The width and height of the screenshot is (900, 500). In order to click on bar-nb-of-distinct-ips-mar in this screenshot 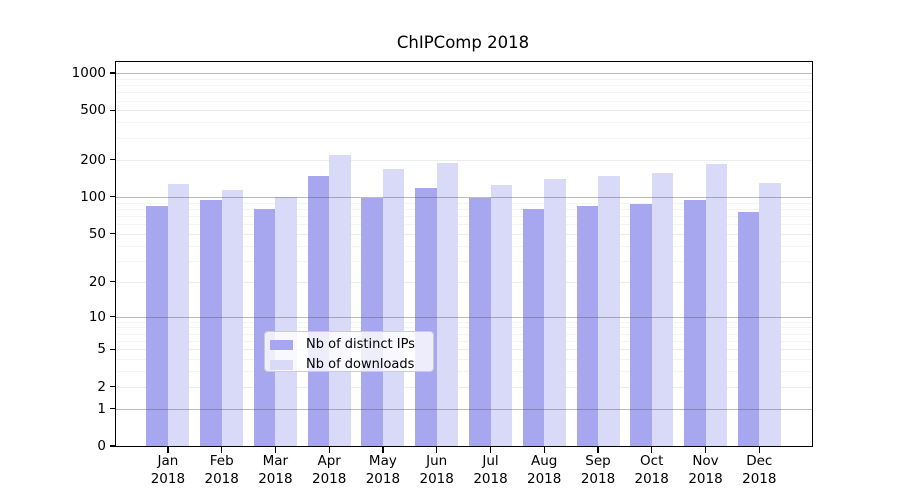, I will do `click(264, 327)`.